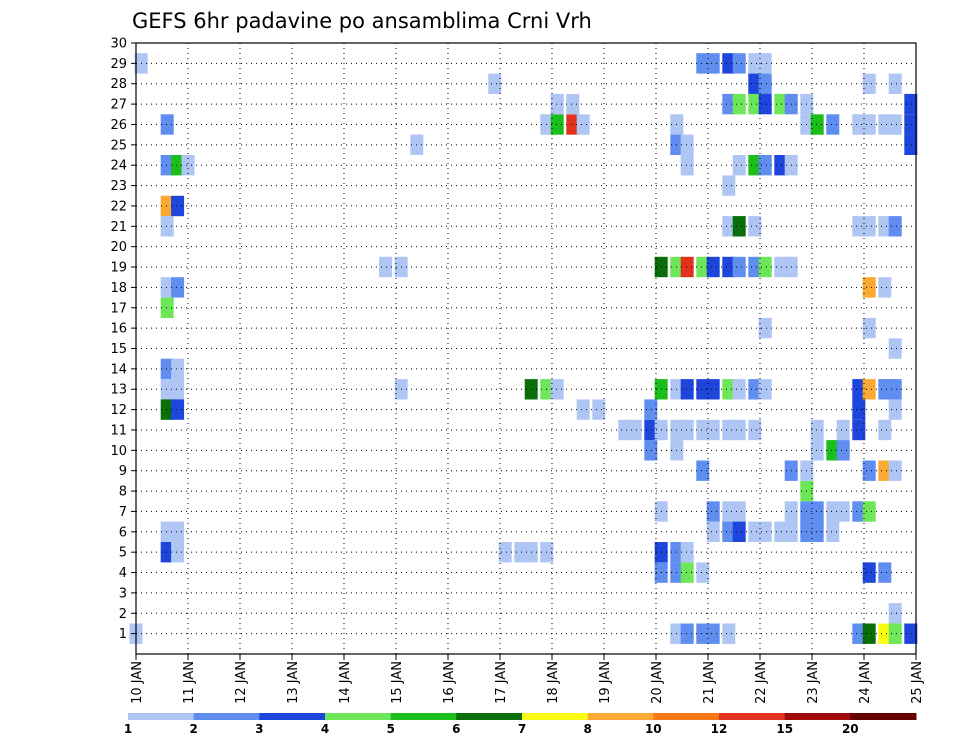  Describe the element at coordinates (118, 125) in the screenshot. I see `y-tick-label: 26` at that location.